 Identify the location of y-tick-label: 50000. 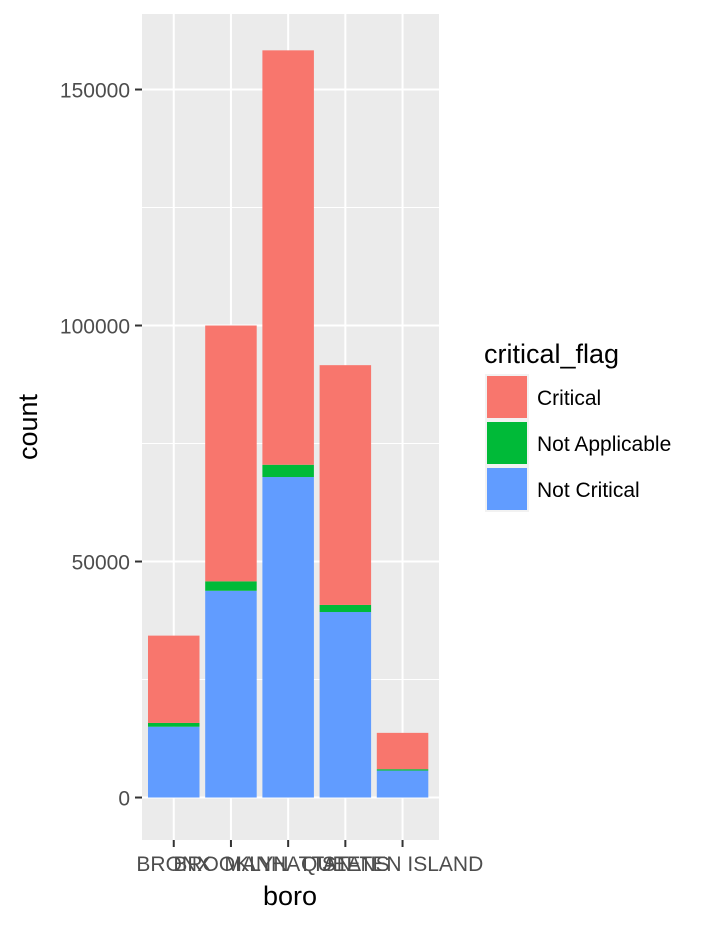
(101, 563).